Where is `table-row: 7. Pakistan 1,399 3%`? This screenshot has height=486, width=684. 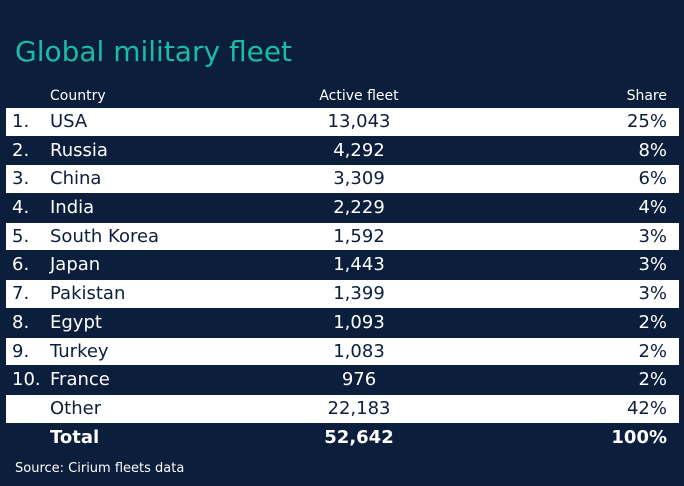
table-row: 7. Pakistan 1,399 3% is located at coordinates (342, 294).